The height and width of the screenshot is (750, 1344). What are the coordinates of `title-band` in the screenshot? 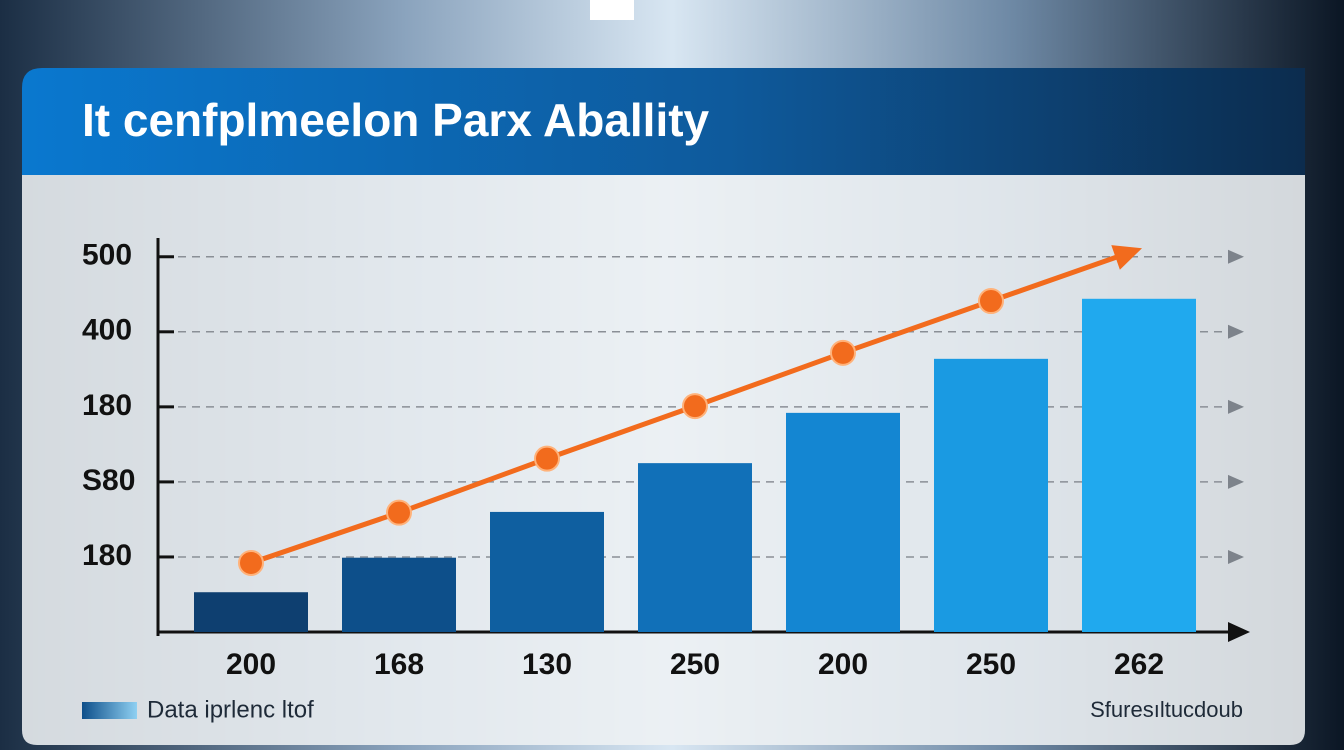 It's located at (663, 121).